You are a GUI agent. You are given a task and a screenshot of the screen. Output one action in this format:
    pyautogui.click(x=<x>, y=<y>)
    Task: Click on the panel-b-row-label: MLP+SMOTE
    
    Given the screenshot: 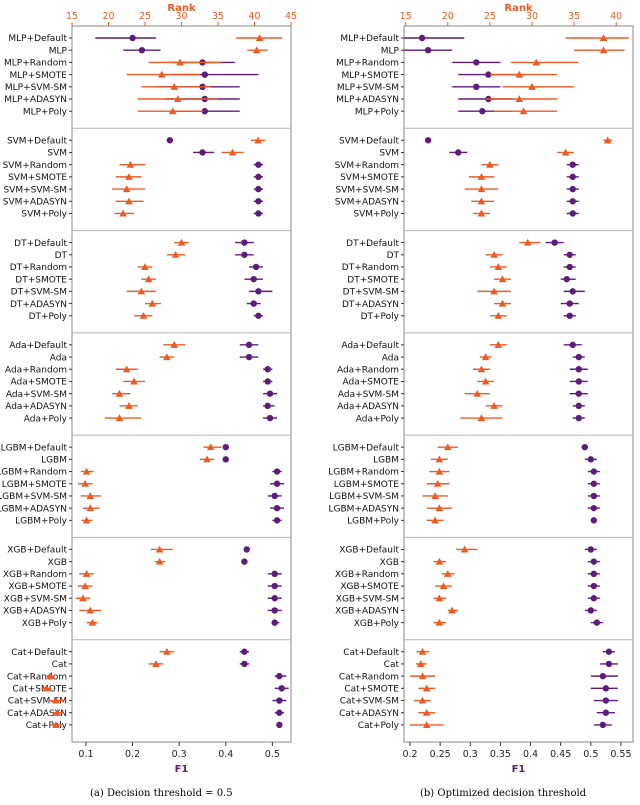 What is the action you would take?
    pyautogui.click(x=371, y=76)
    